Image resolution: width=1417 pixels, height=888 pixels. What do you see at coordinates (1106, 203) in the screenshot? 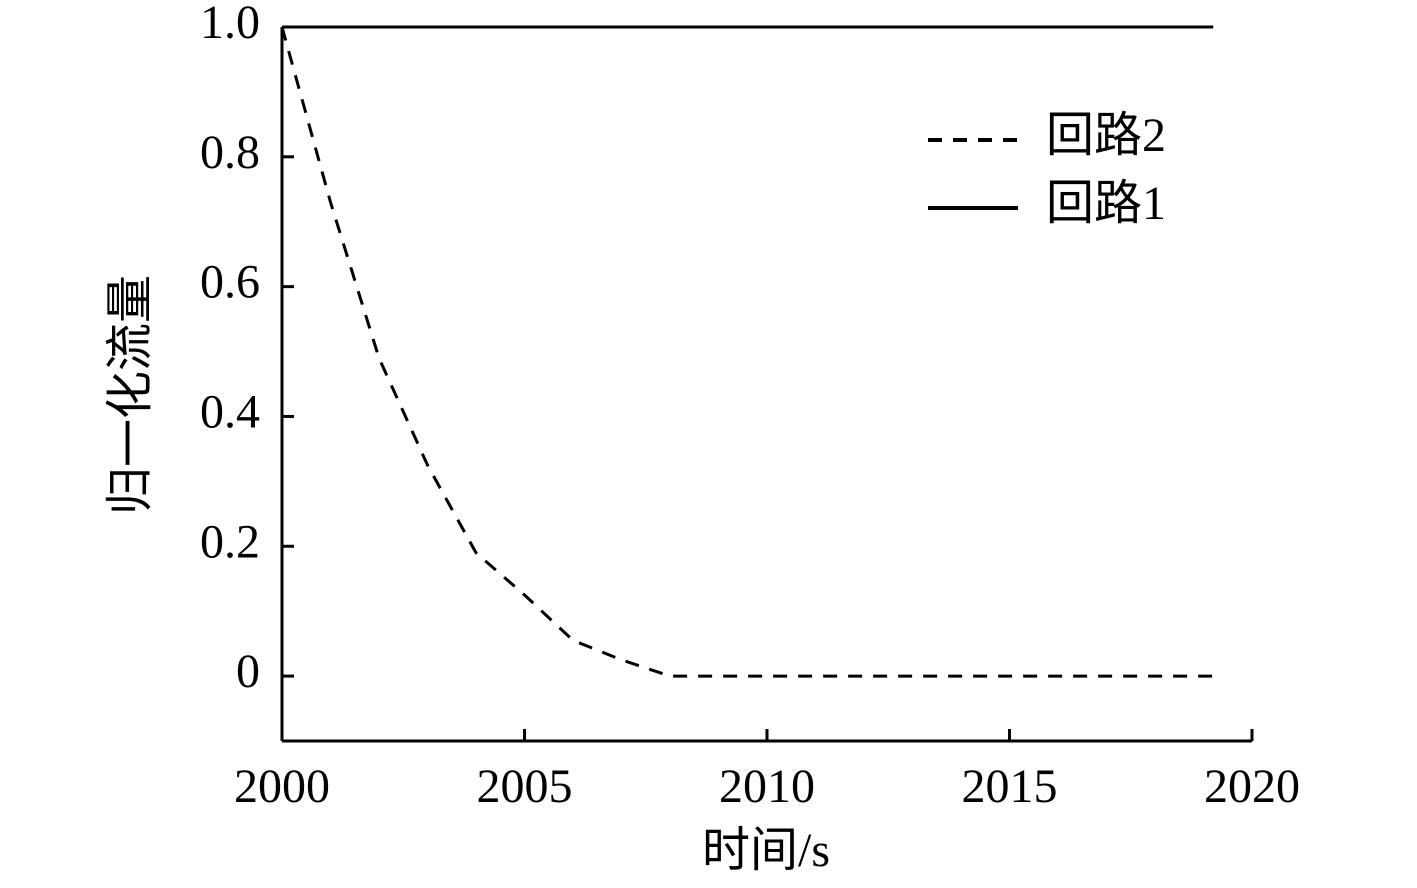
I see `legend-label: 回路1` at bounding box center [1106, 203].